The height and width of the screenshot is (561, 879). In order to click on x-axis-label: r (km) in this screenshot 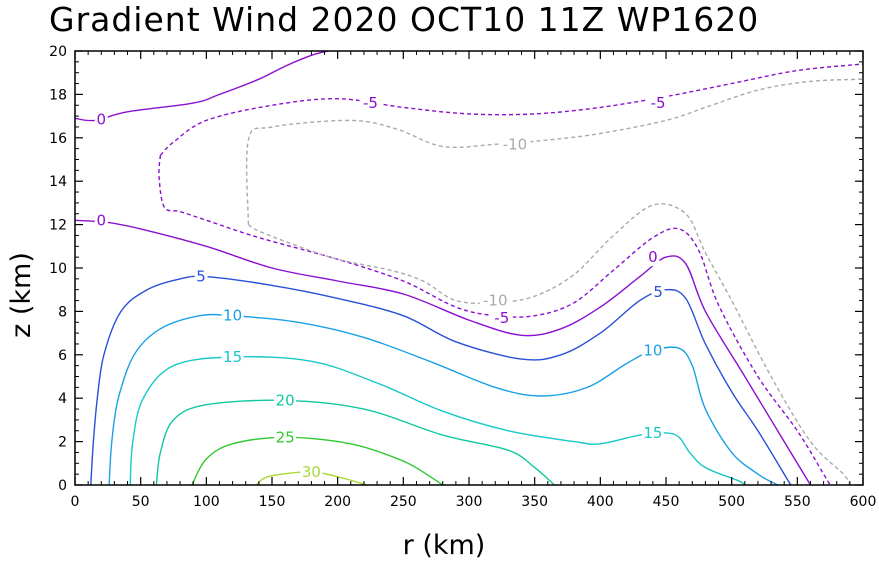, I will do `click(444, 545)`.